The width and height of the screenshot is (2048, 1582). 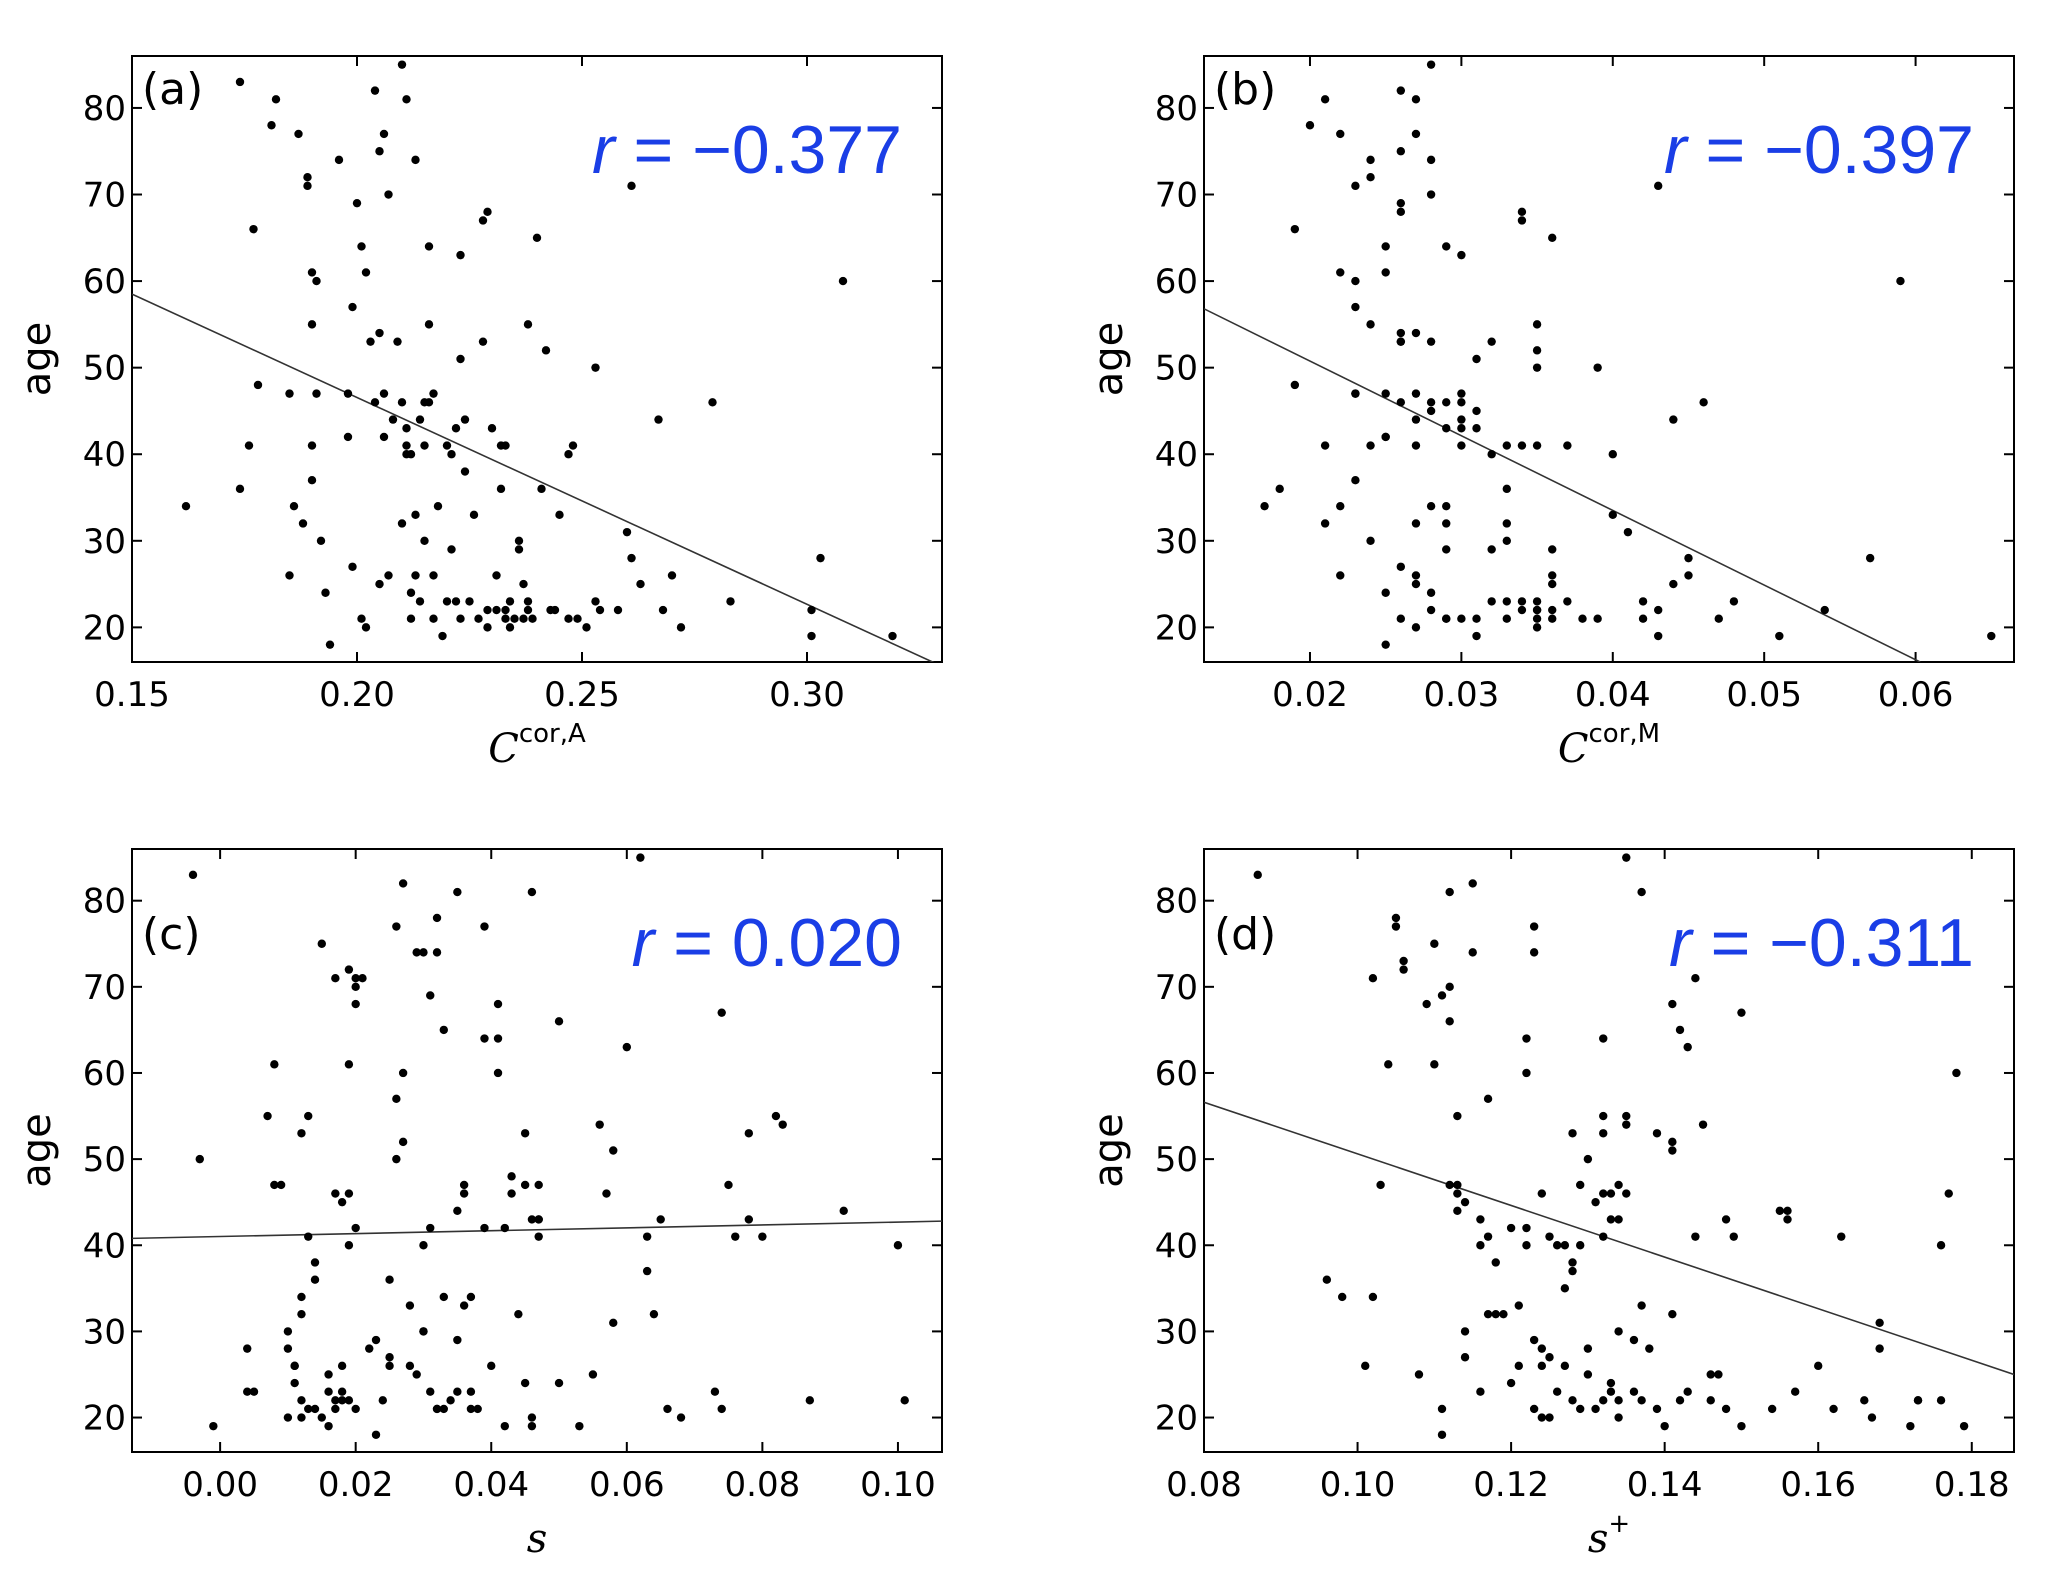 I want to click on correlation-annotation: r = −0.311, so click(x=1821, y=943).